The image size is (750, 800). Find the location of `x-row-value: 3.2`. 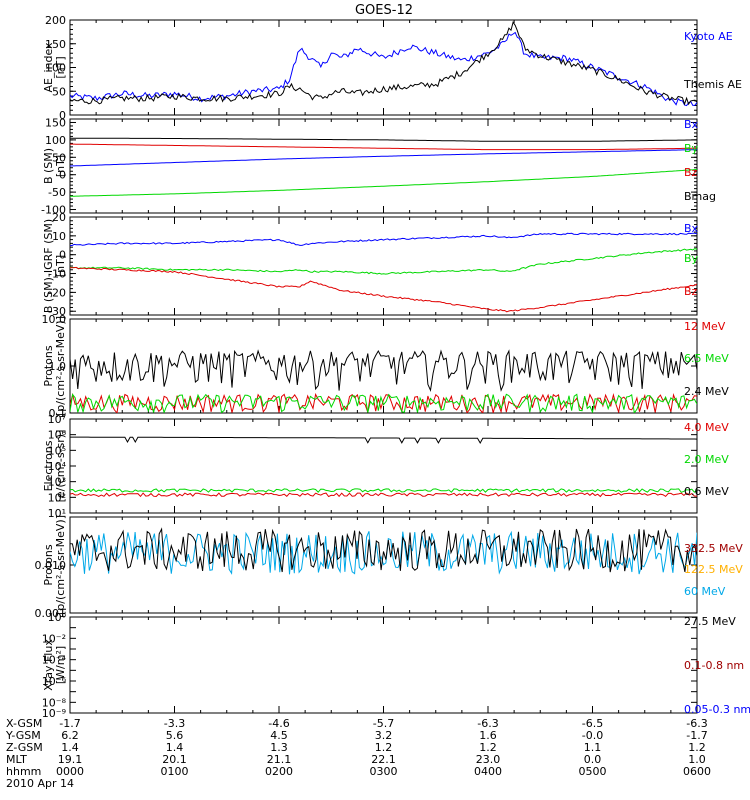

x-row-value: 3.2 is located at coordinates (384, 735).